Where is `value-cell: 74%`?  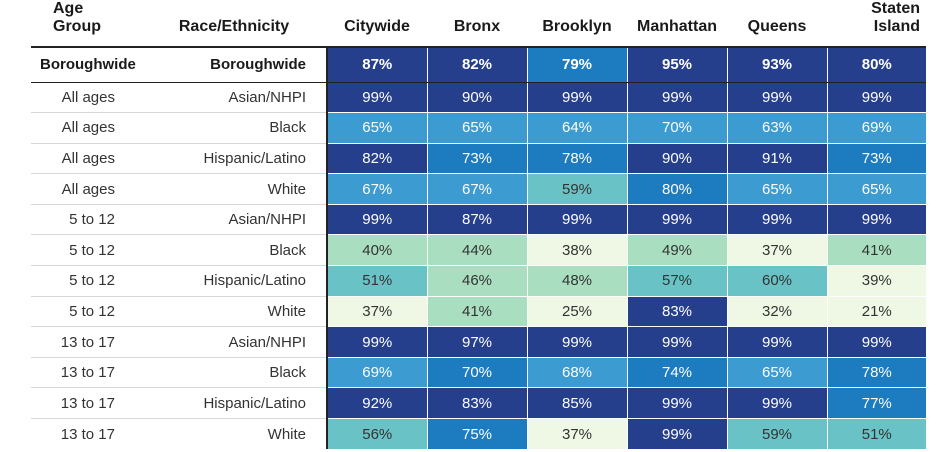 value-cell: 74% is located at coordinates (676, 373).